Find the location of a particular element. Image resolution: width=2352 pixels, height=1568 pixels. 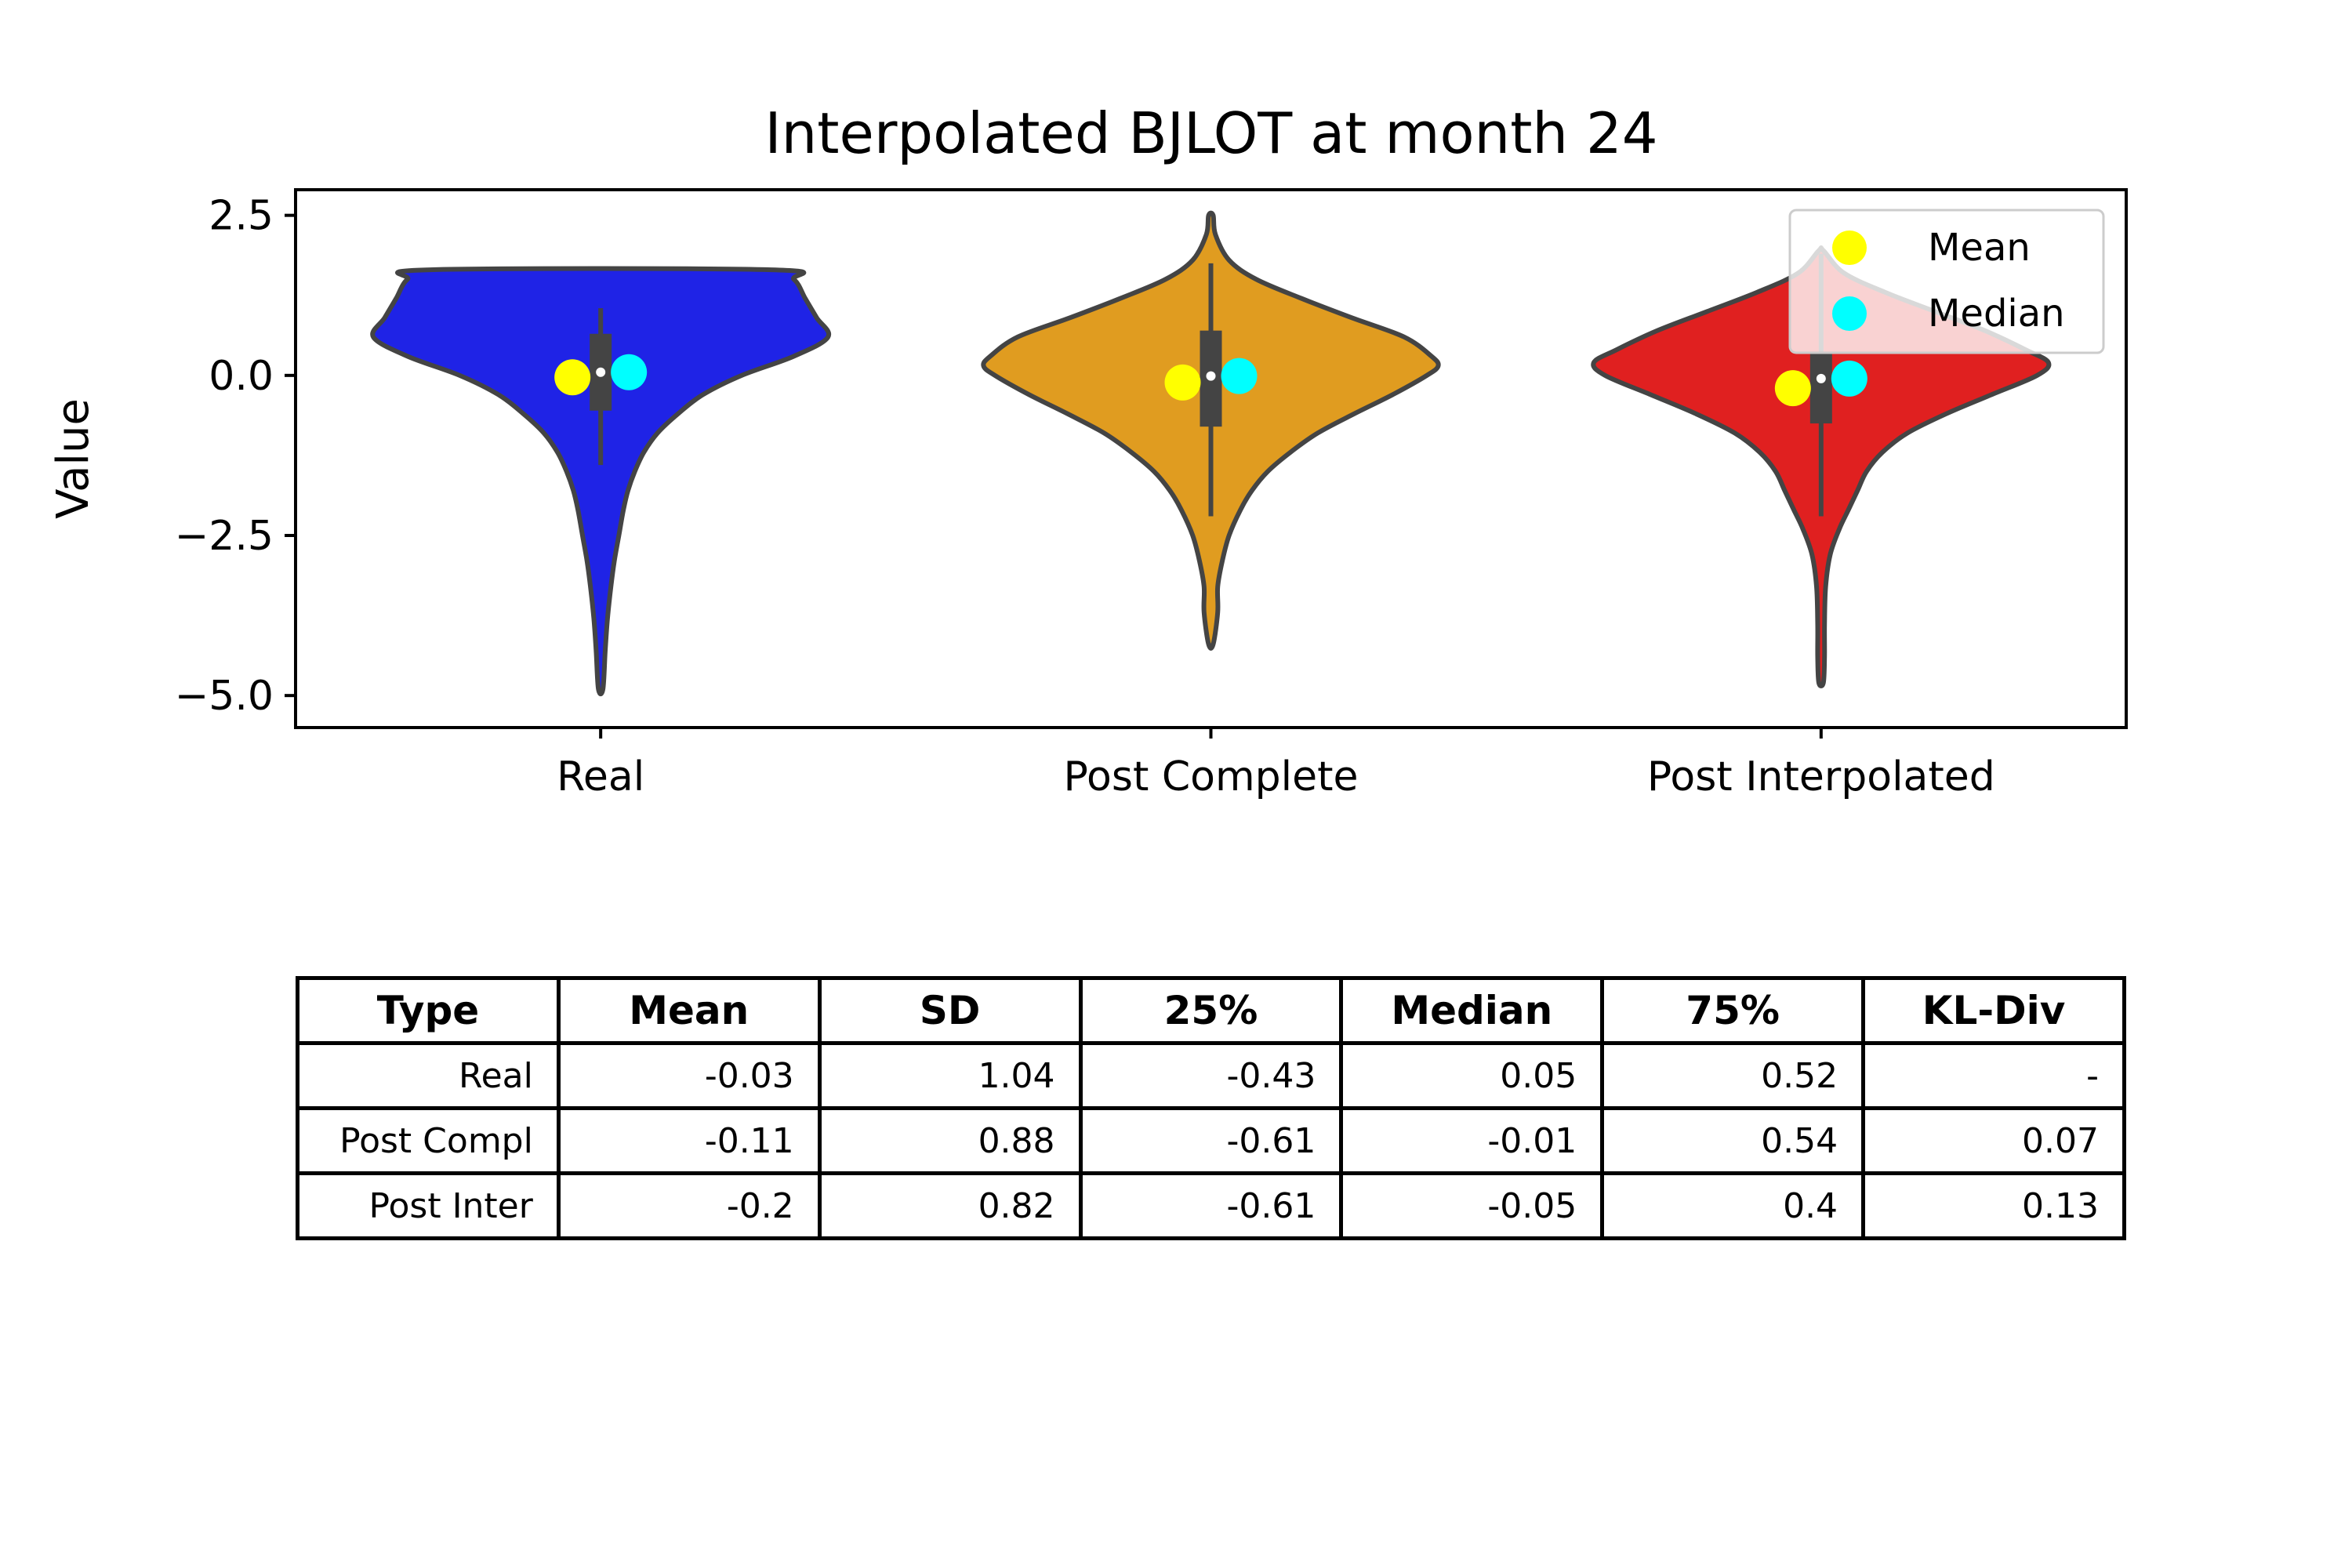

violin-body is located at coordinates (601, 482).